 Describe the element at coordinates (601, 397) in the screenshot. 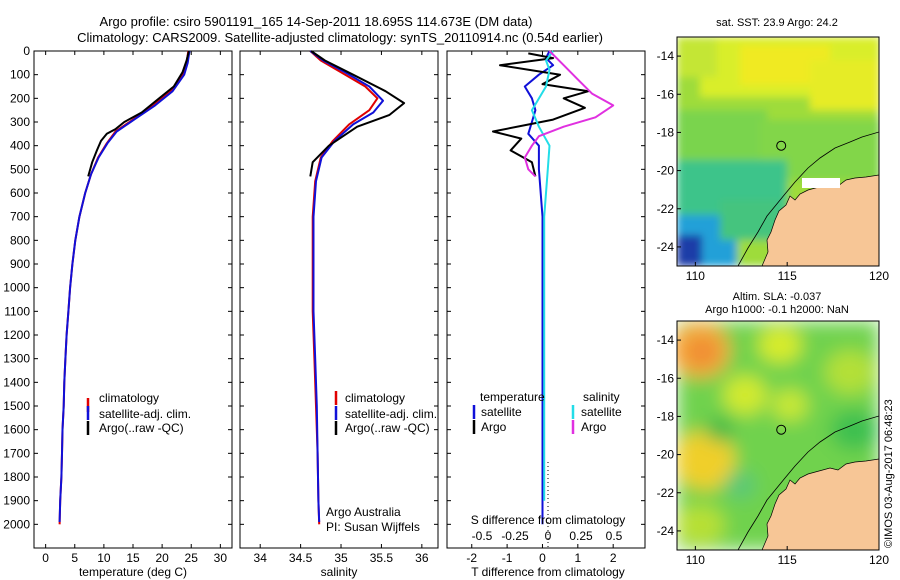

I see `legend-title-salinity: salinity` at that location.